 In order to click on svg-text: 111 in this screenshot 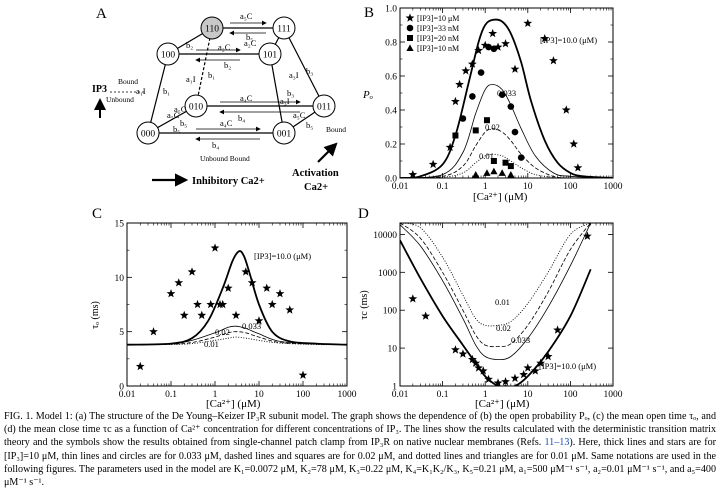, I will do `click(284, 30)`.